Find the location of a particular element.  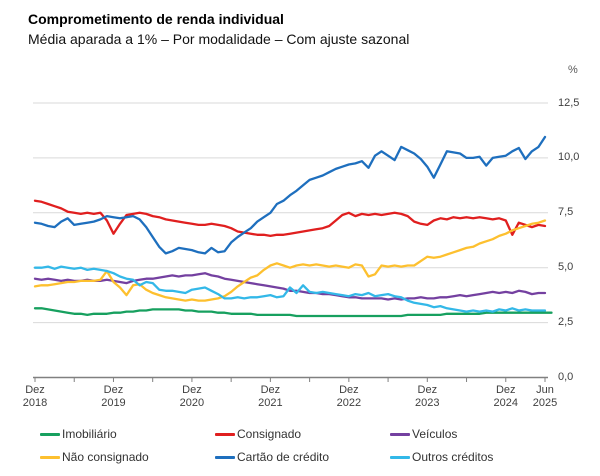

legend-swatch-veiculos is located at coordinates (400, 434).